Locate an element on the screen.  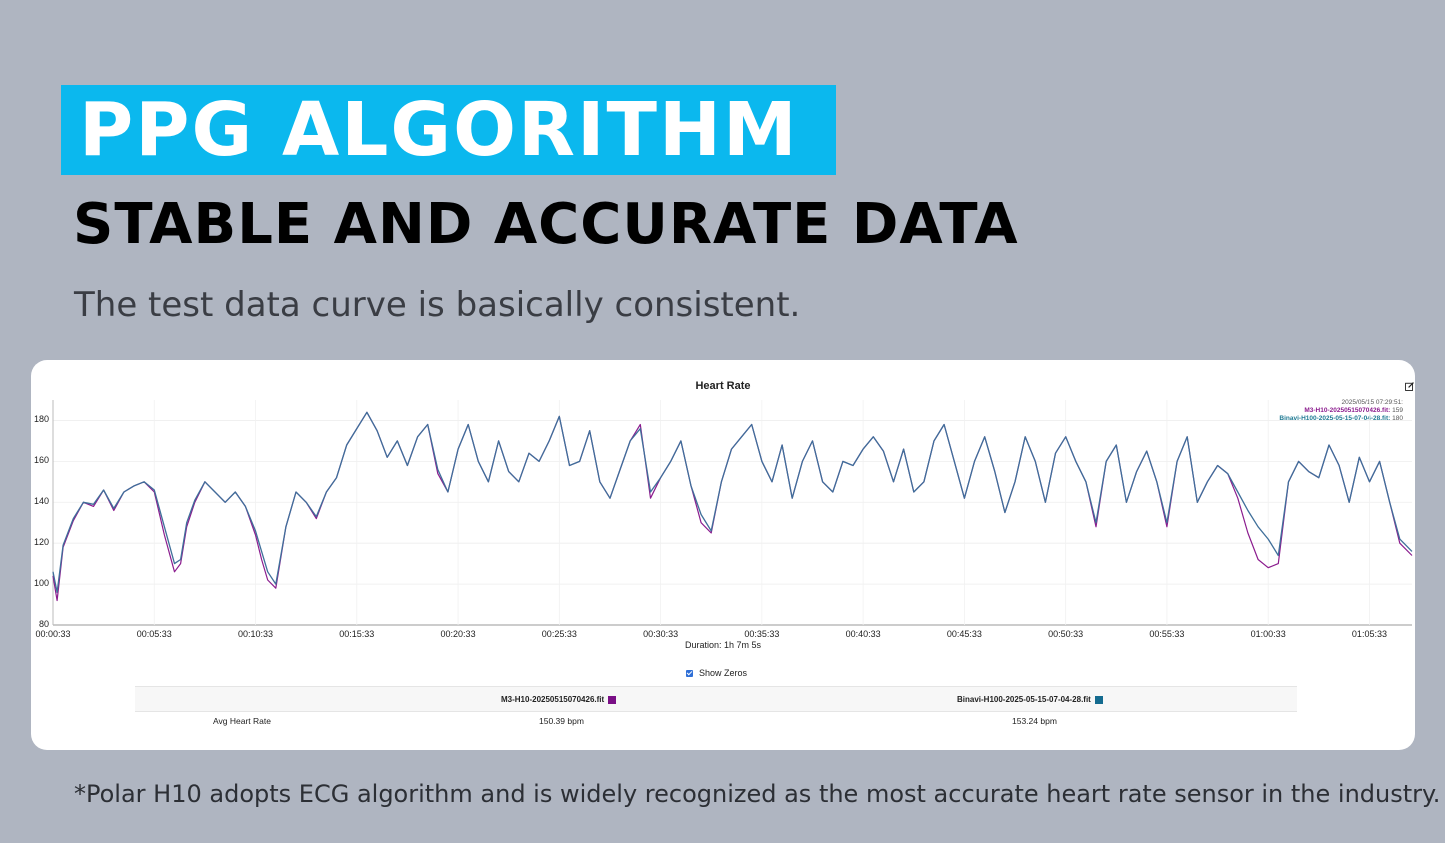
file-name: Binavi-H100-2025-05-15-07-04-28.fit is located at coordinates (1024, 699).